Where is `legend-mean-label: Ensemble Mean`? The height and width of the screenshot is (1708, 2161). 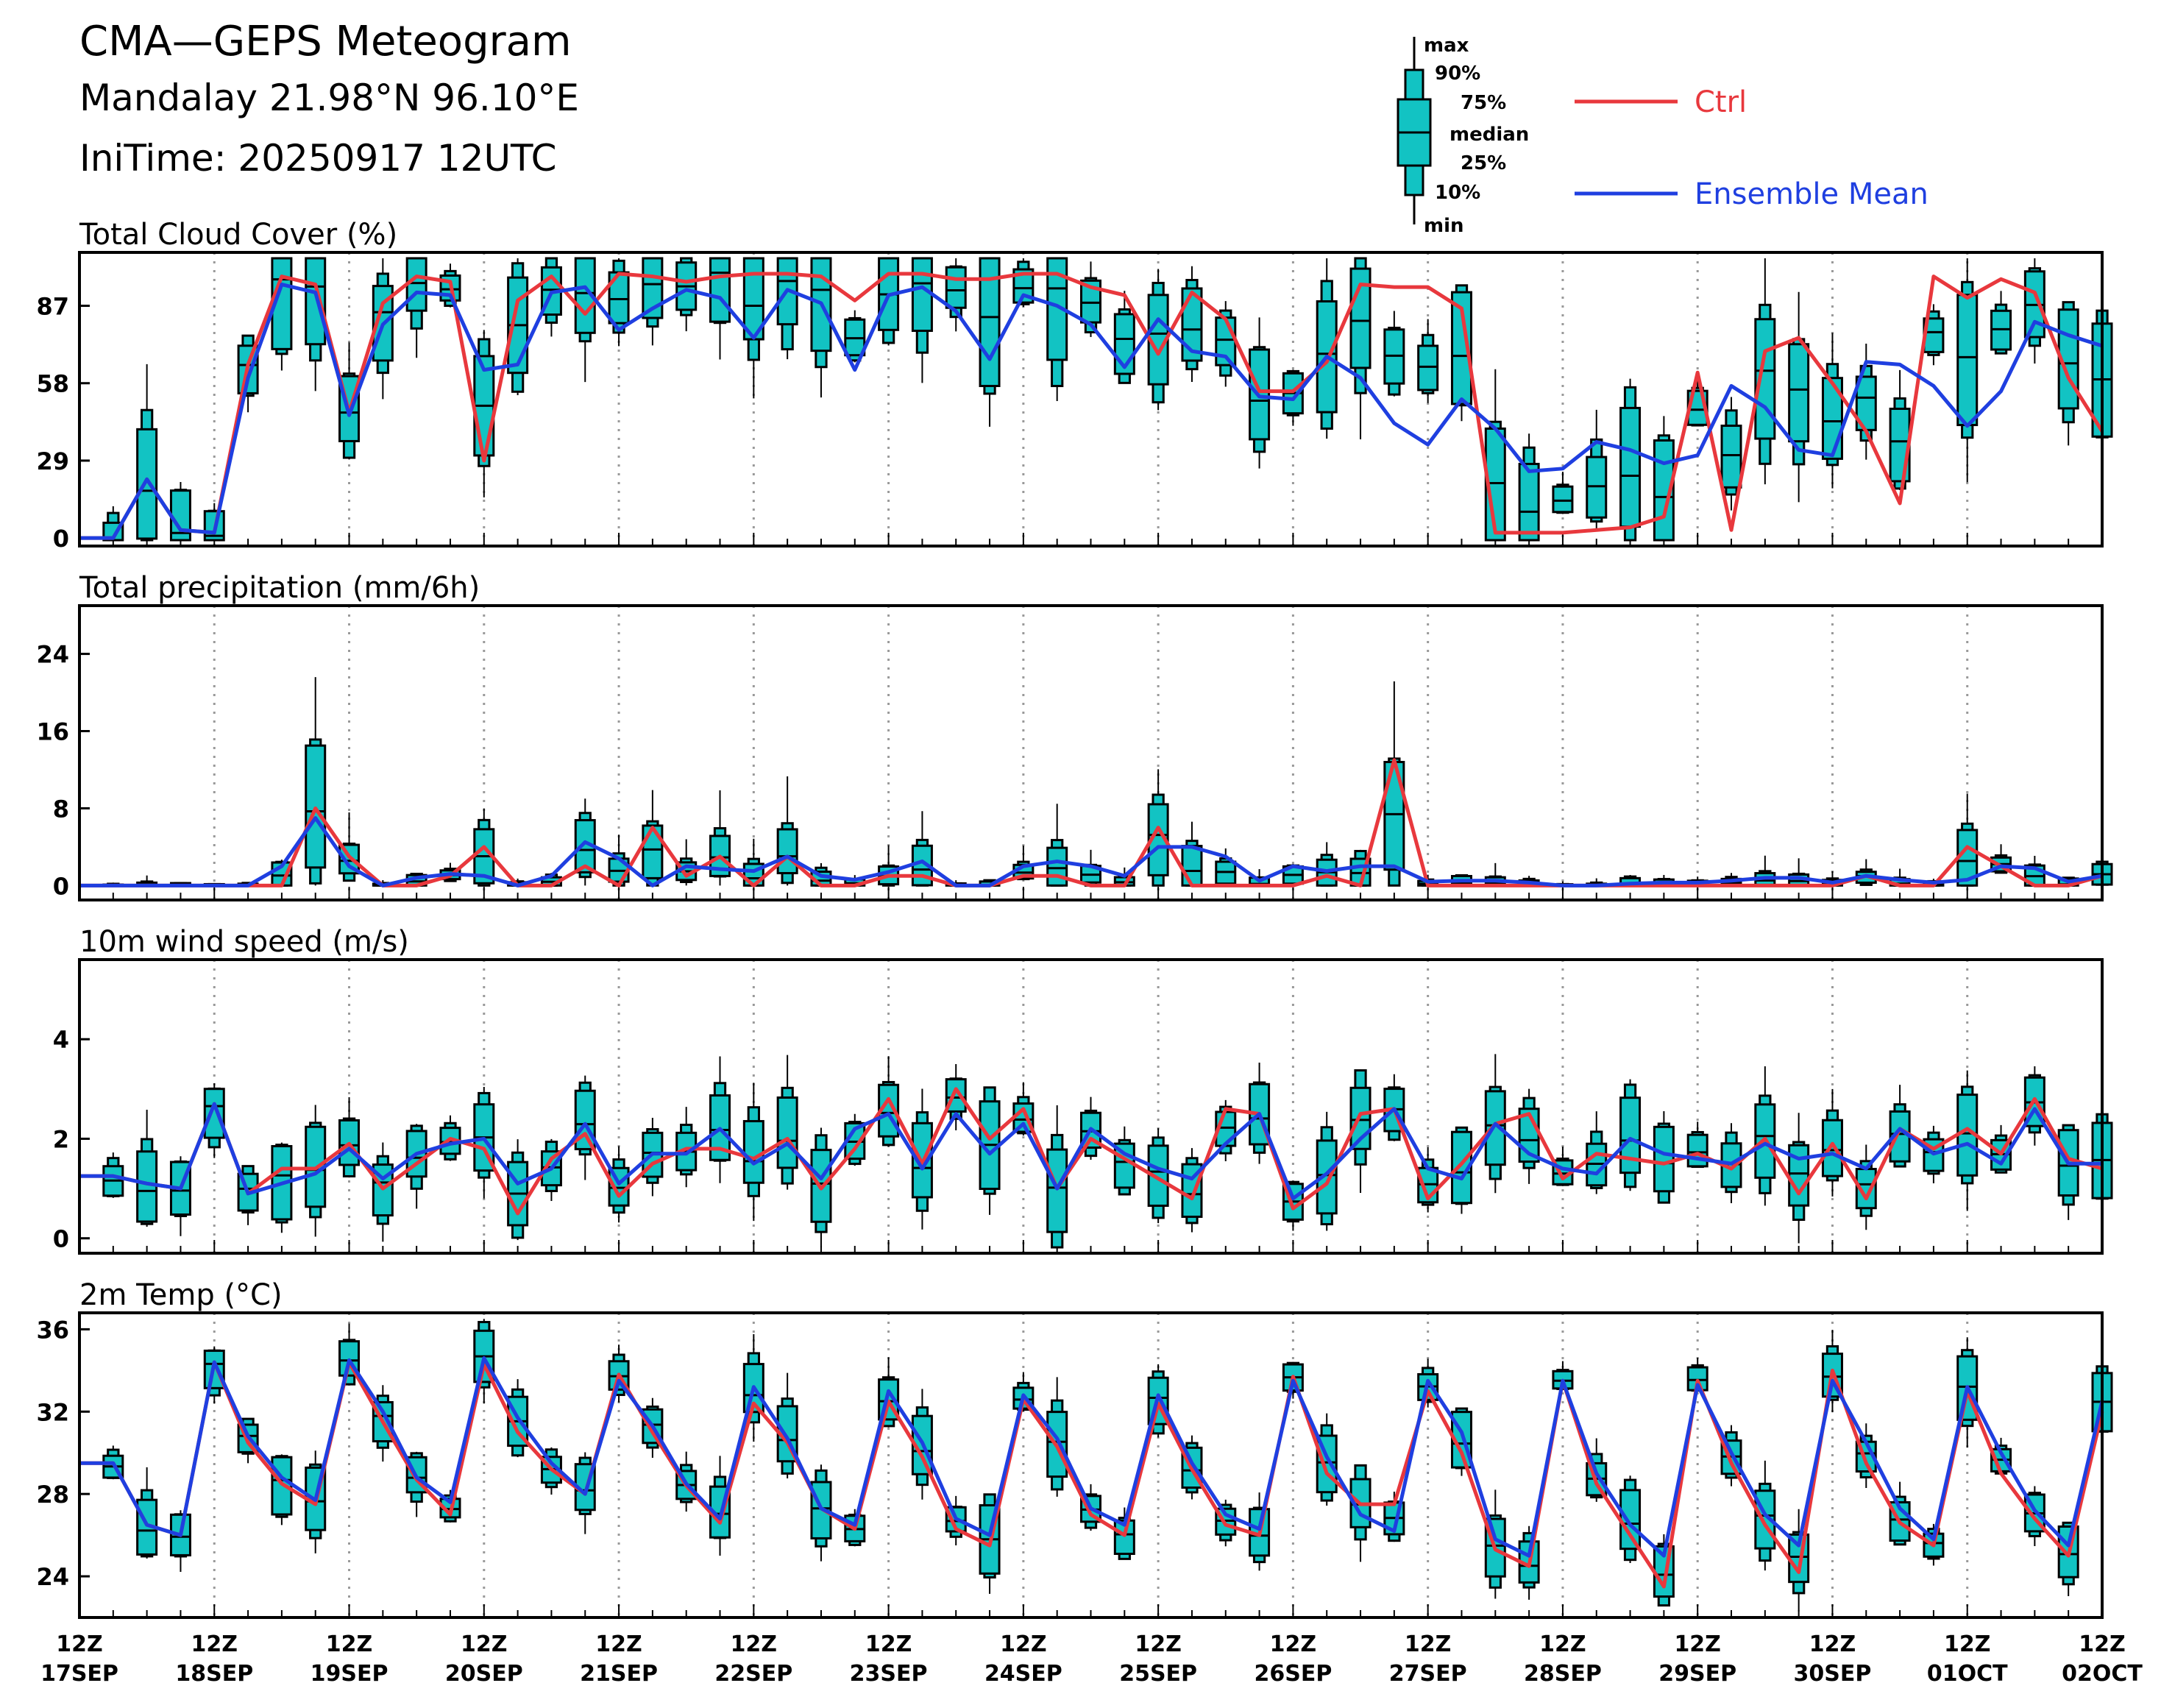 legend-mean-label: Ensemble Mean is located at coordinates (1811, 194).